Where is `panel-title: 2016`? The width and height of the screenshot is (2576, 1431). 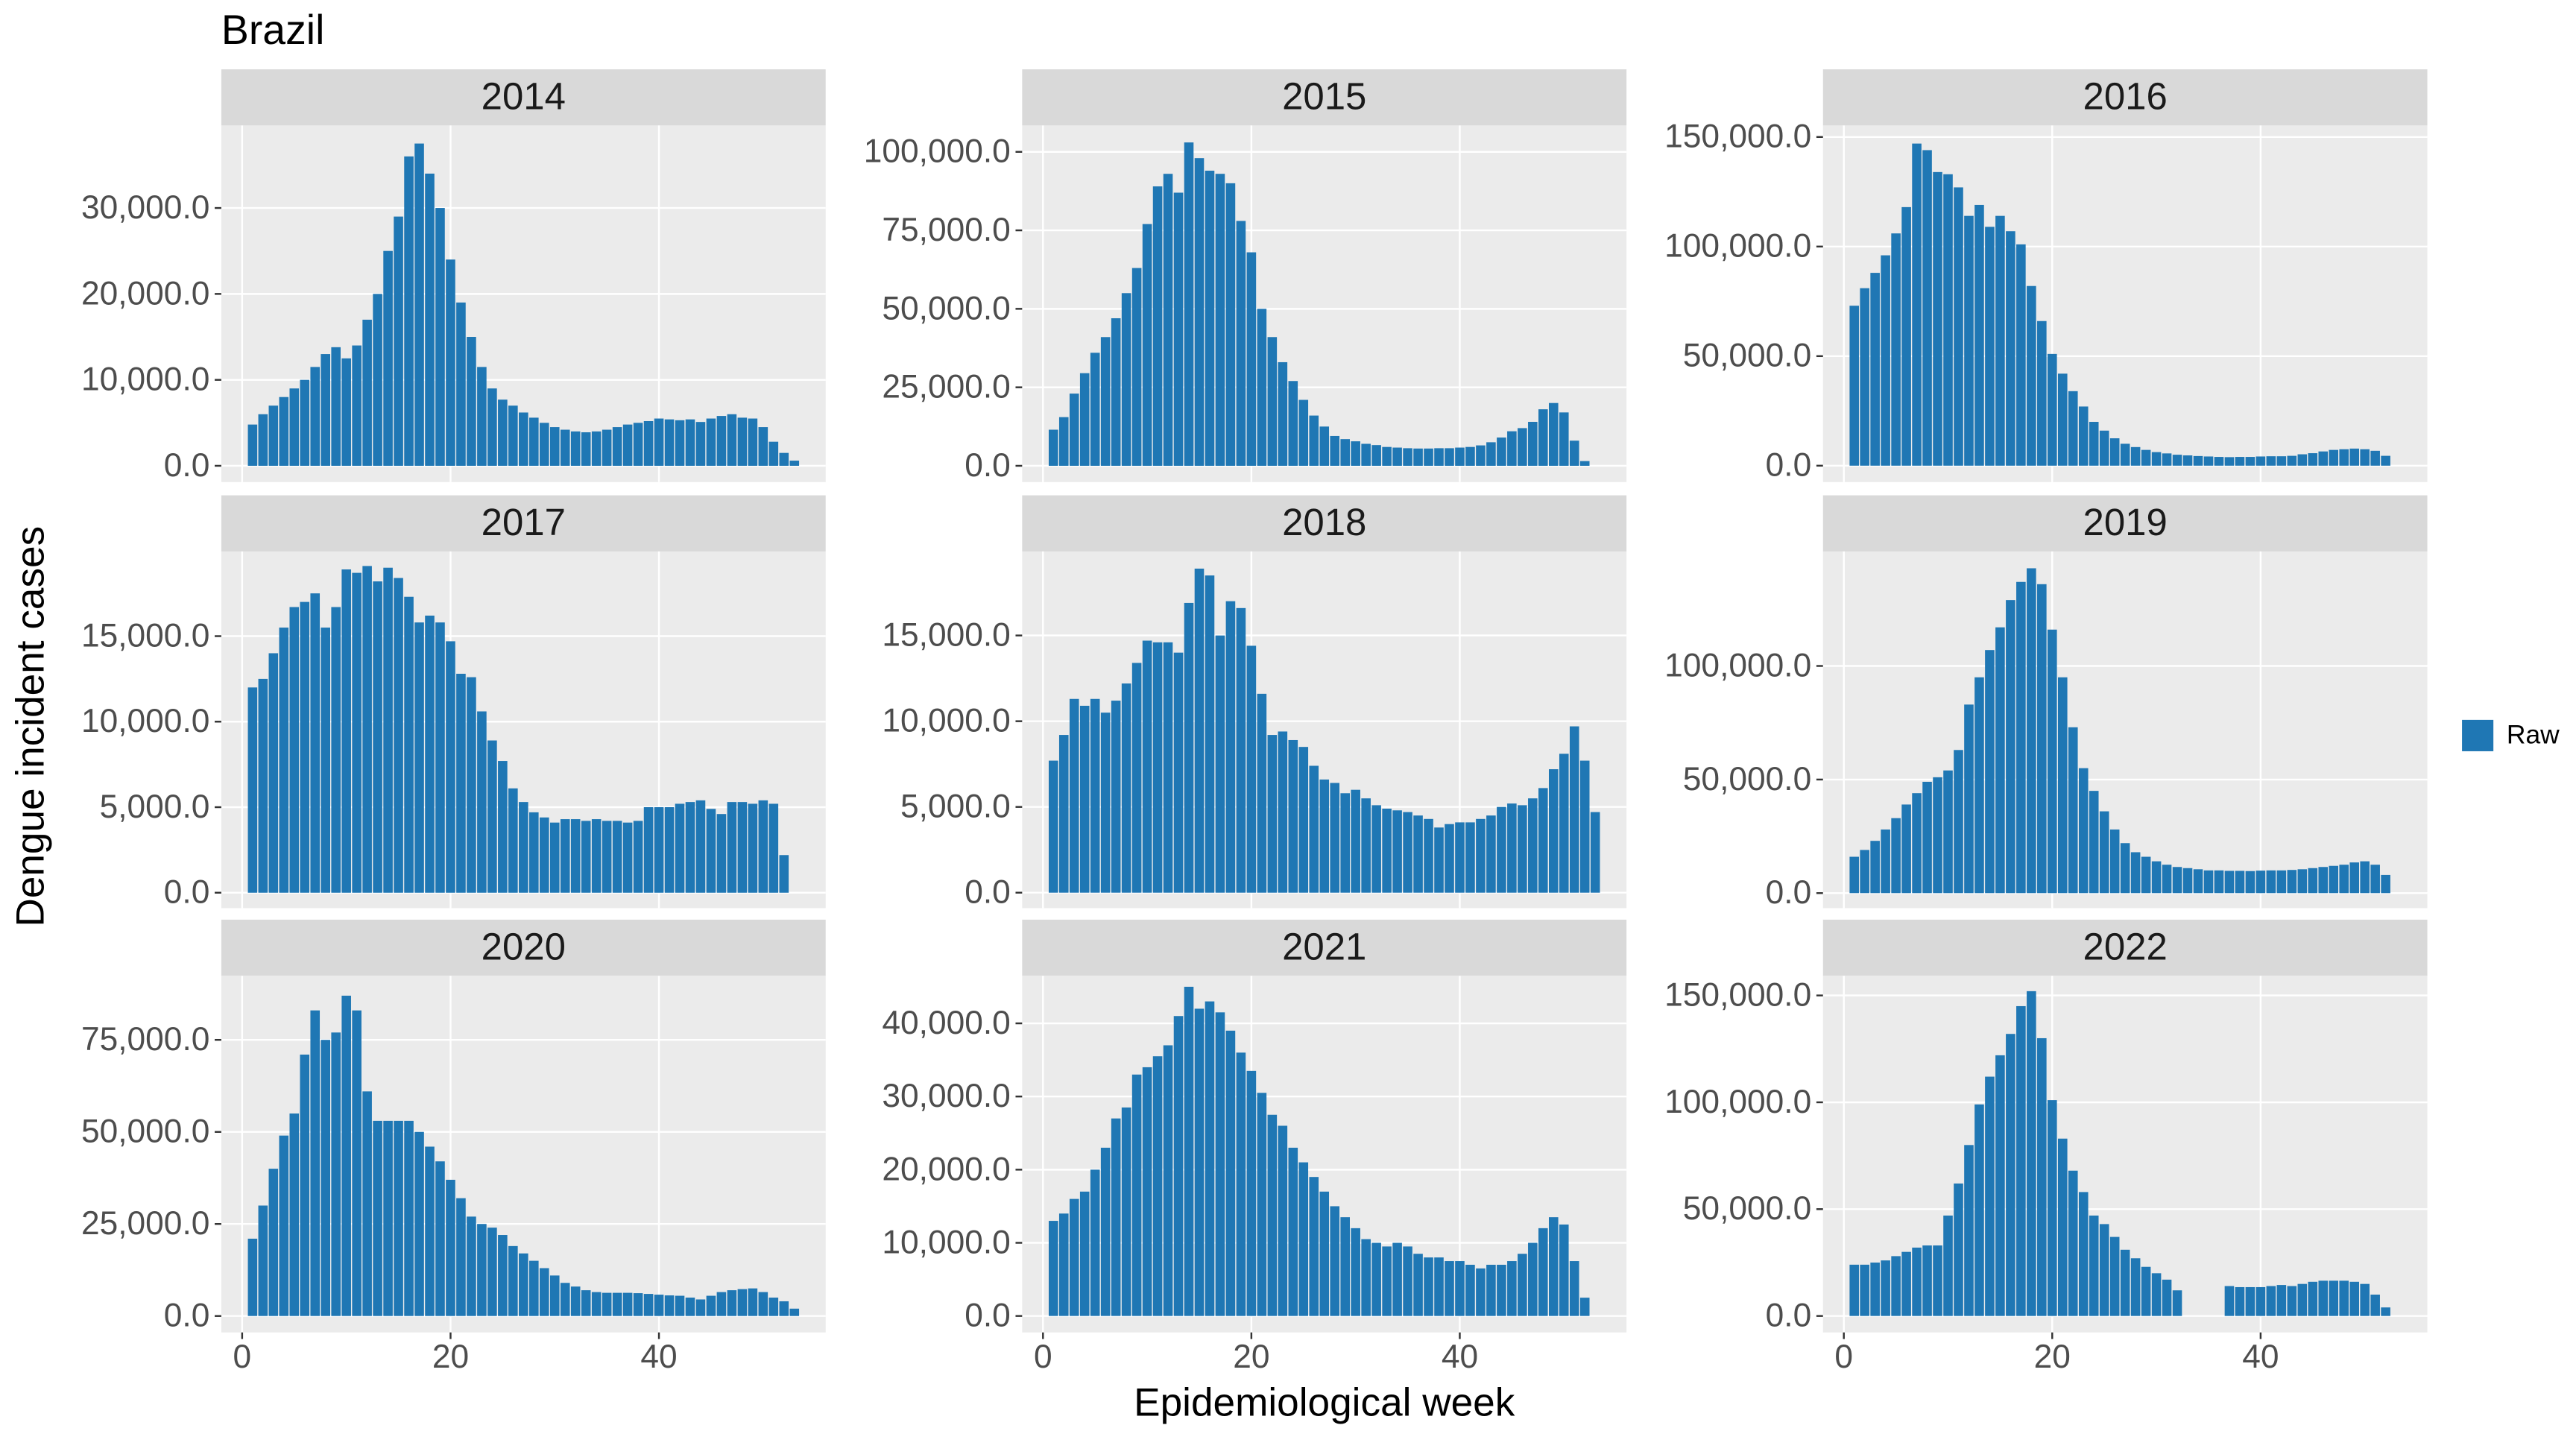
panel-title: 2016 is located at coordinates (2125, 96).